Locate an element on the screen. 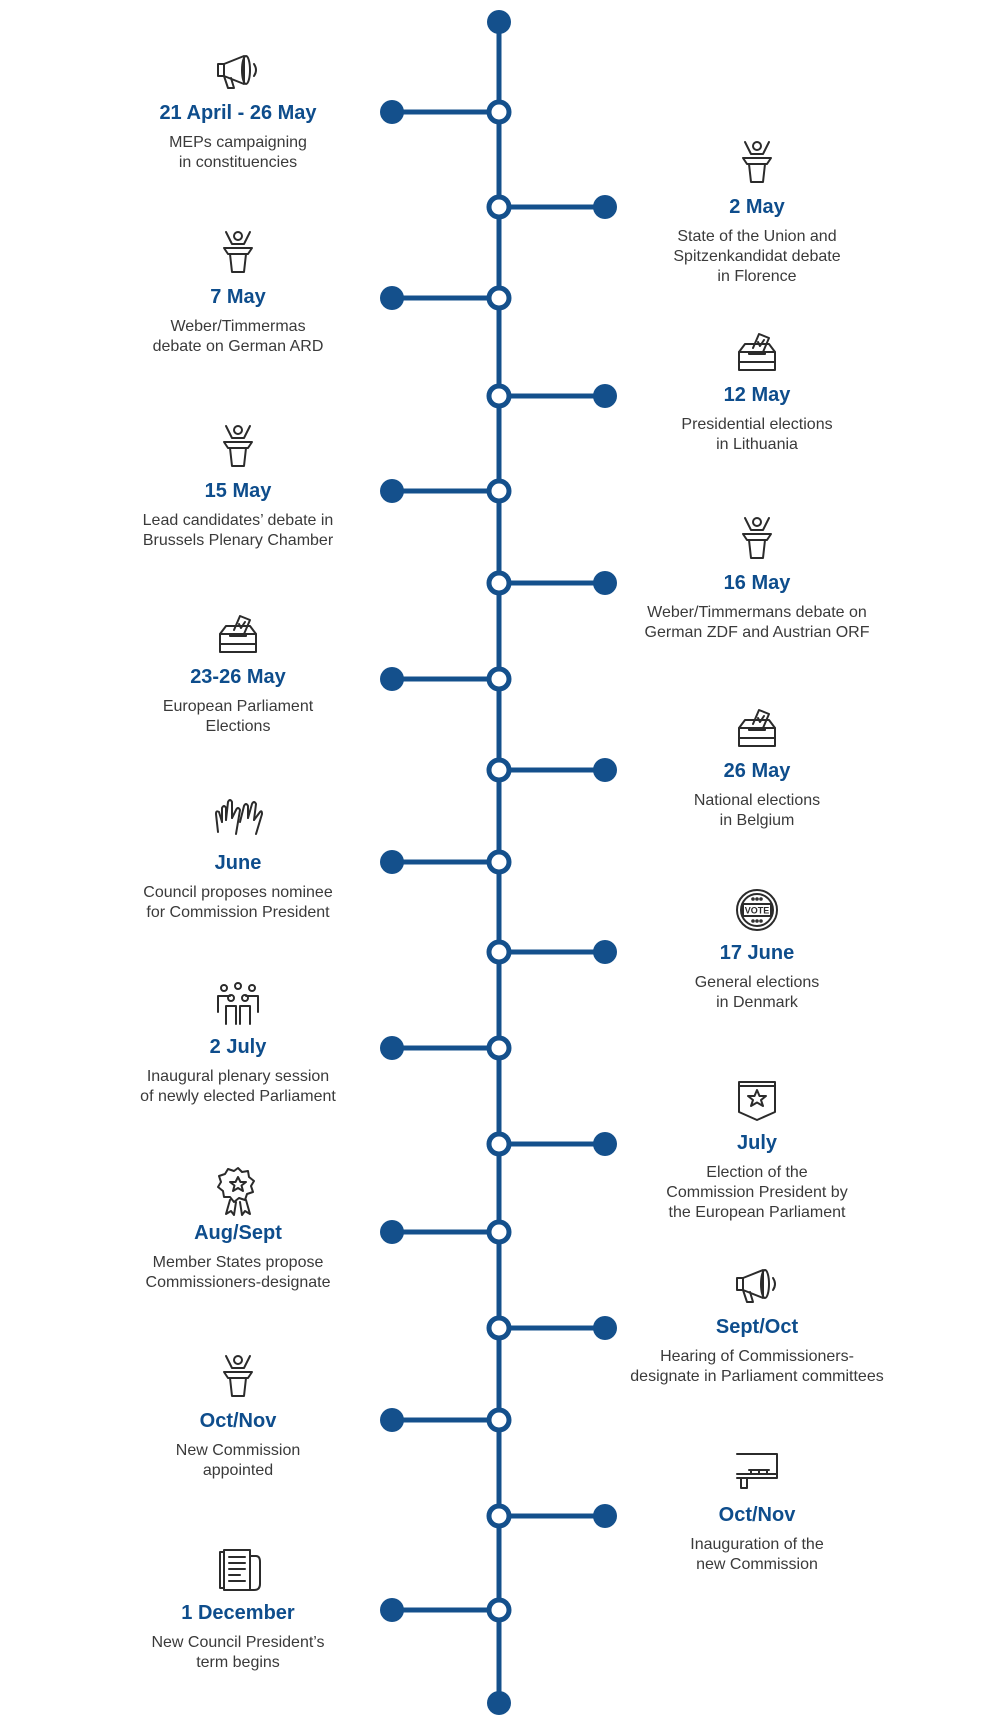  event-date: 21 April - 26 May is located at coordinates (238, 113).